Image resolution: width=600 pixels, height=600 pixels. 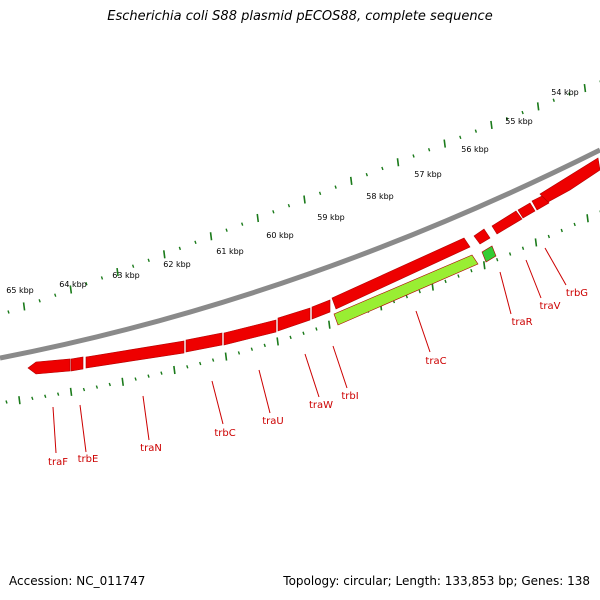 What do you see at coordinates (321, 405) in the screenshot?
I see `gene-label: traW` at bounding box center [321, 405].